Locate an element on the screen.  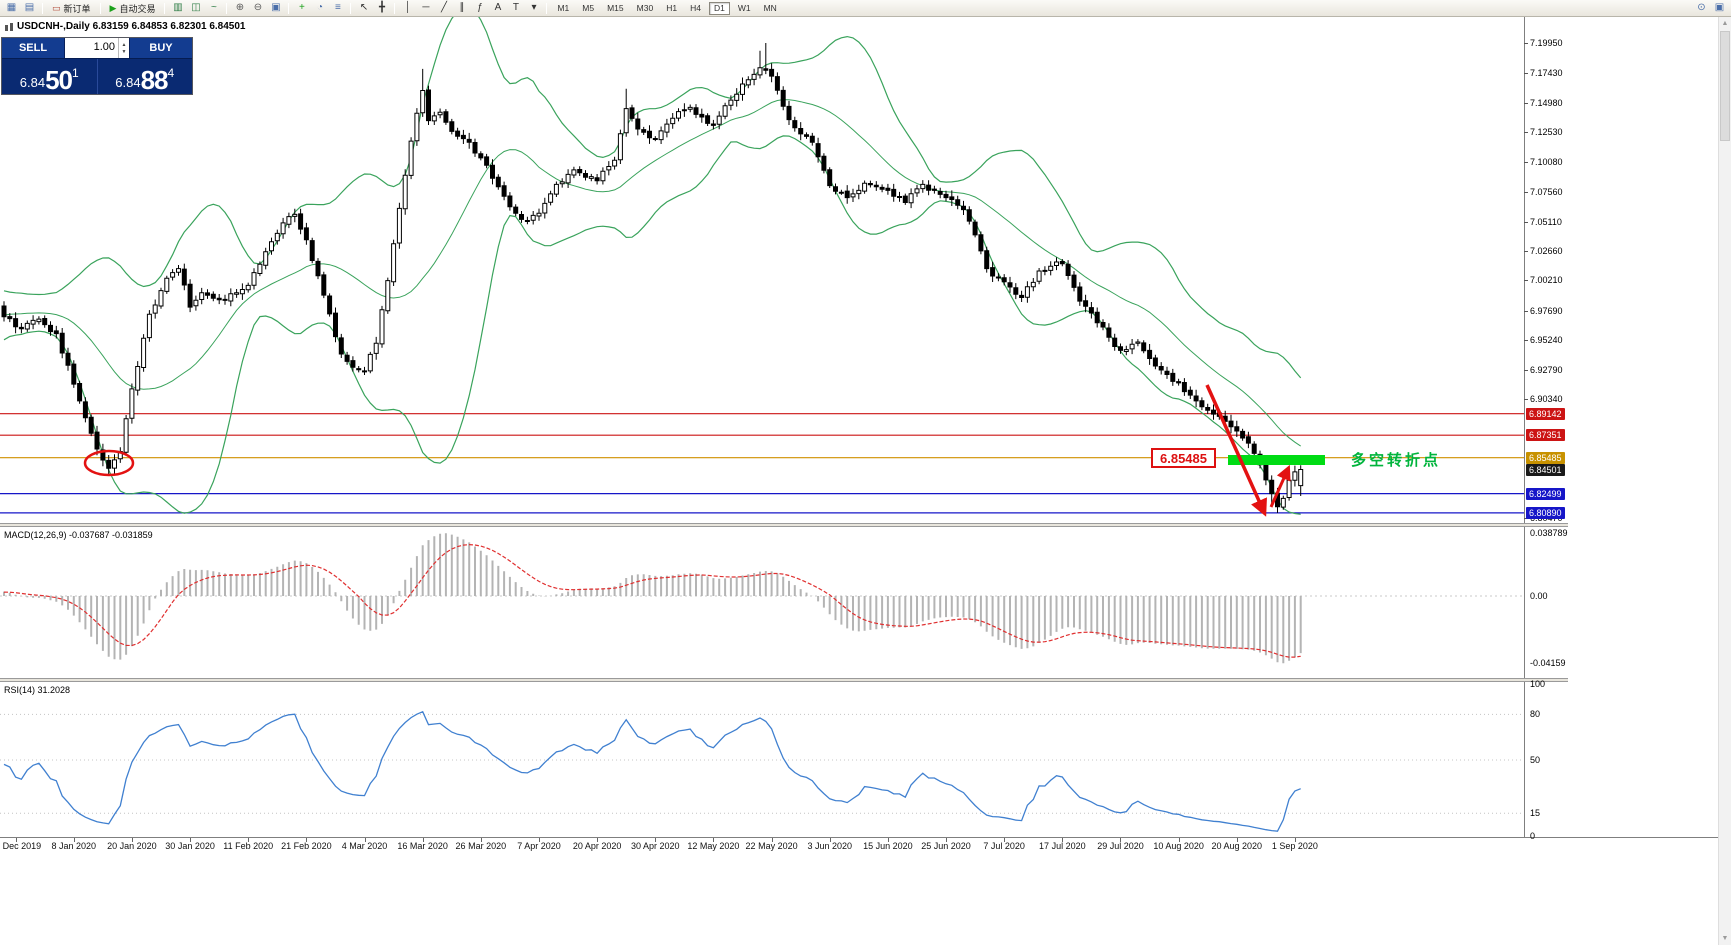
scroll-down-icon: ▼ is located at coordinates (1725, 938).